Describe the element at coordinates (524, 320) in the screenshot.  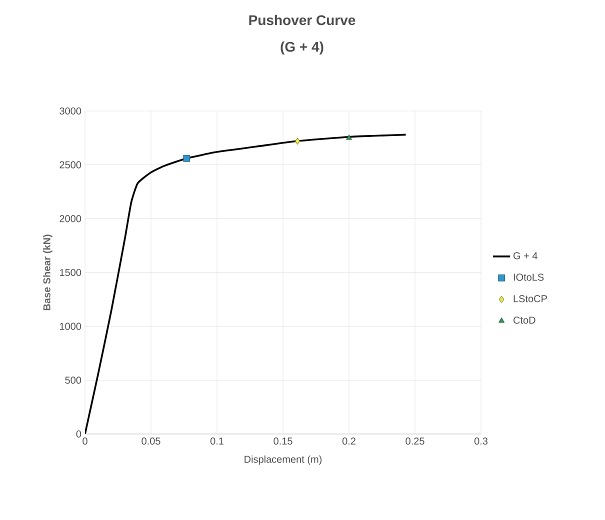
I see `legend-label: CtoD` at that location.